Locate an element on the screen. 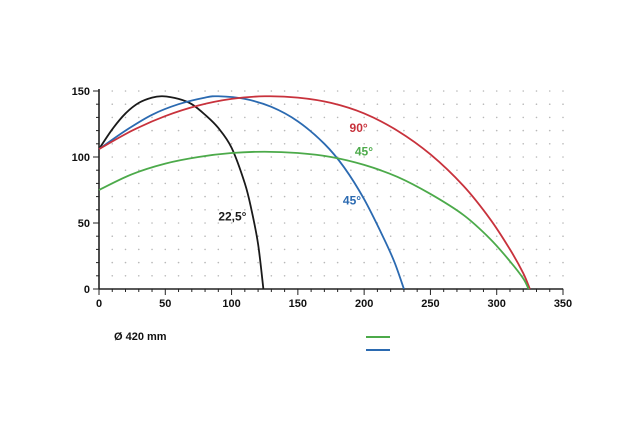  y-tick-label: 0 is located at coordinates (87, 290).